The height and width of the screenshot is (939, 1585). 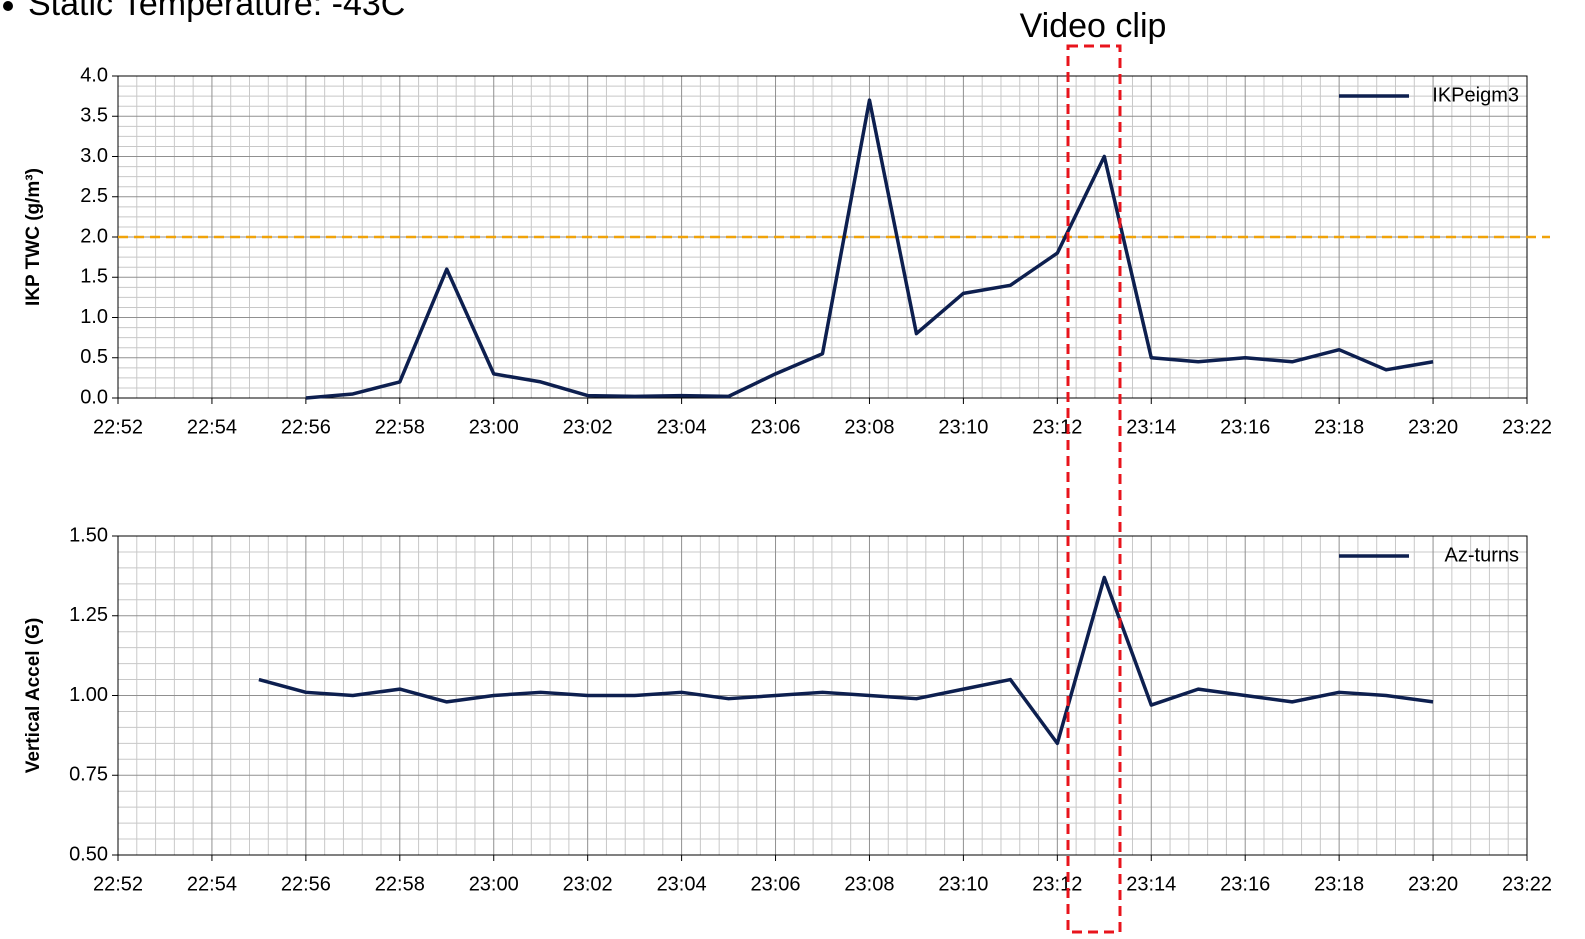 I want to click on y-tick-label: 3.0, so click(x=94, y=156).